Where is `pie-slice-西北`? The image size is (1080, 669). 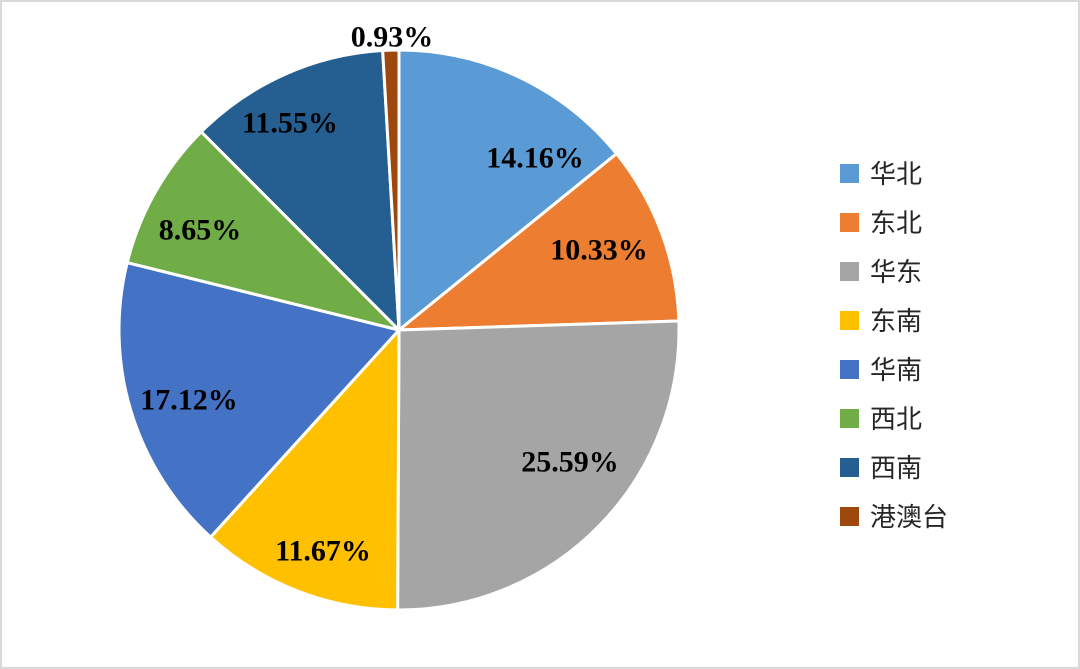
pie-slice-西北 is located at coordinates (263, 231).